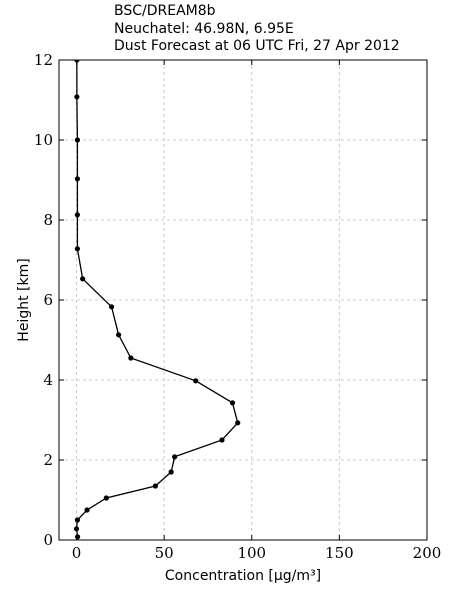  Describe the element at coordinates (339, 553) in the screenshot. I see `x-tick-label: 150` at that location.